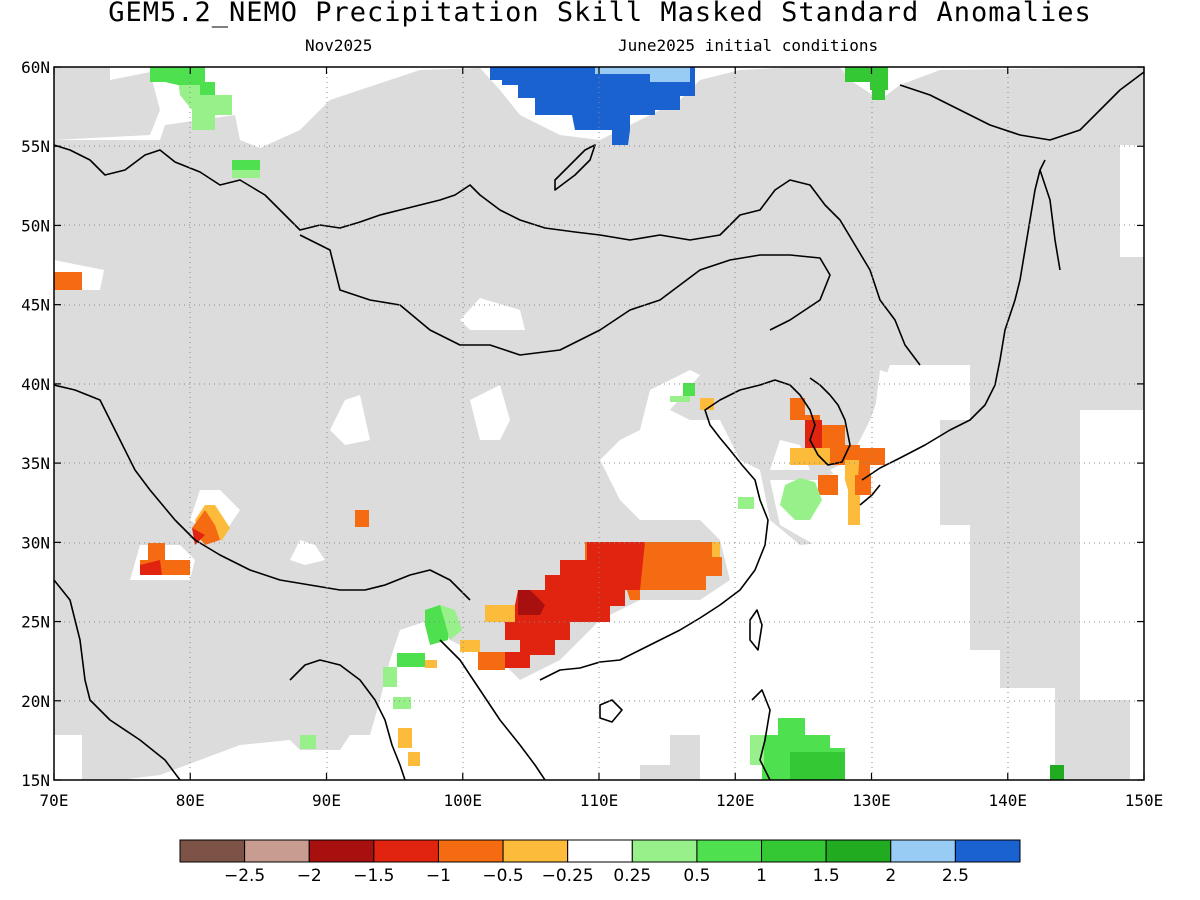 Image resolution: width=1200 pixels, height=900 pixels. What do you see at coordinates (517, 660) in the screenshot?
I see `china-red-sw` at bounding box center [517, 660].